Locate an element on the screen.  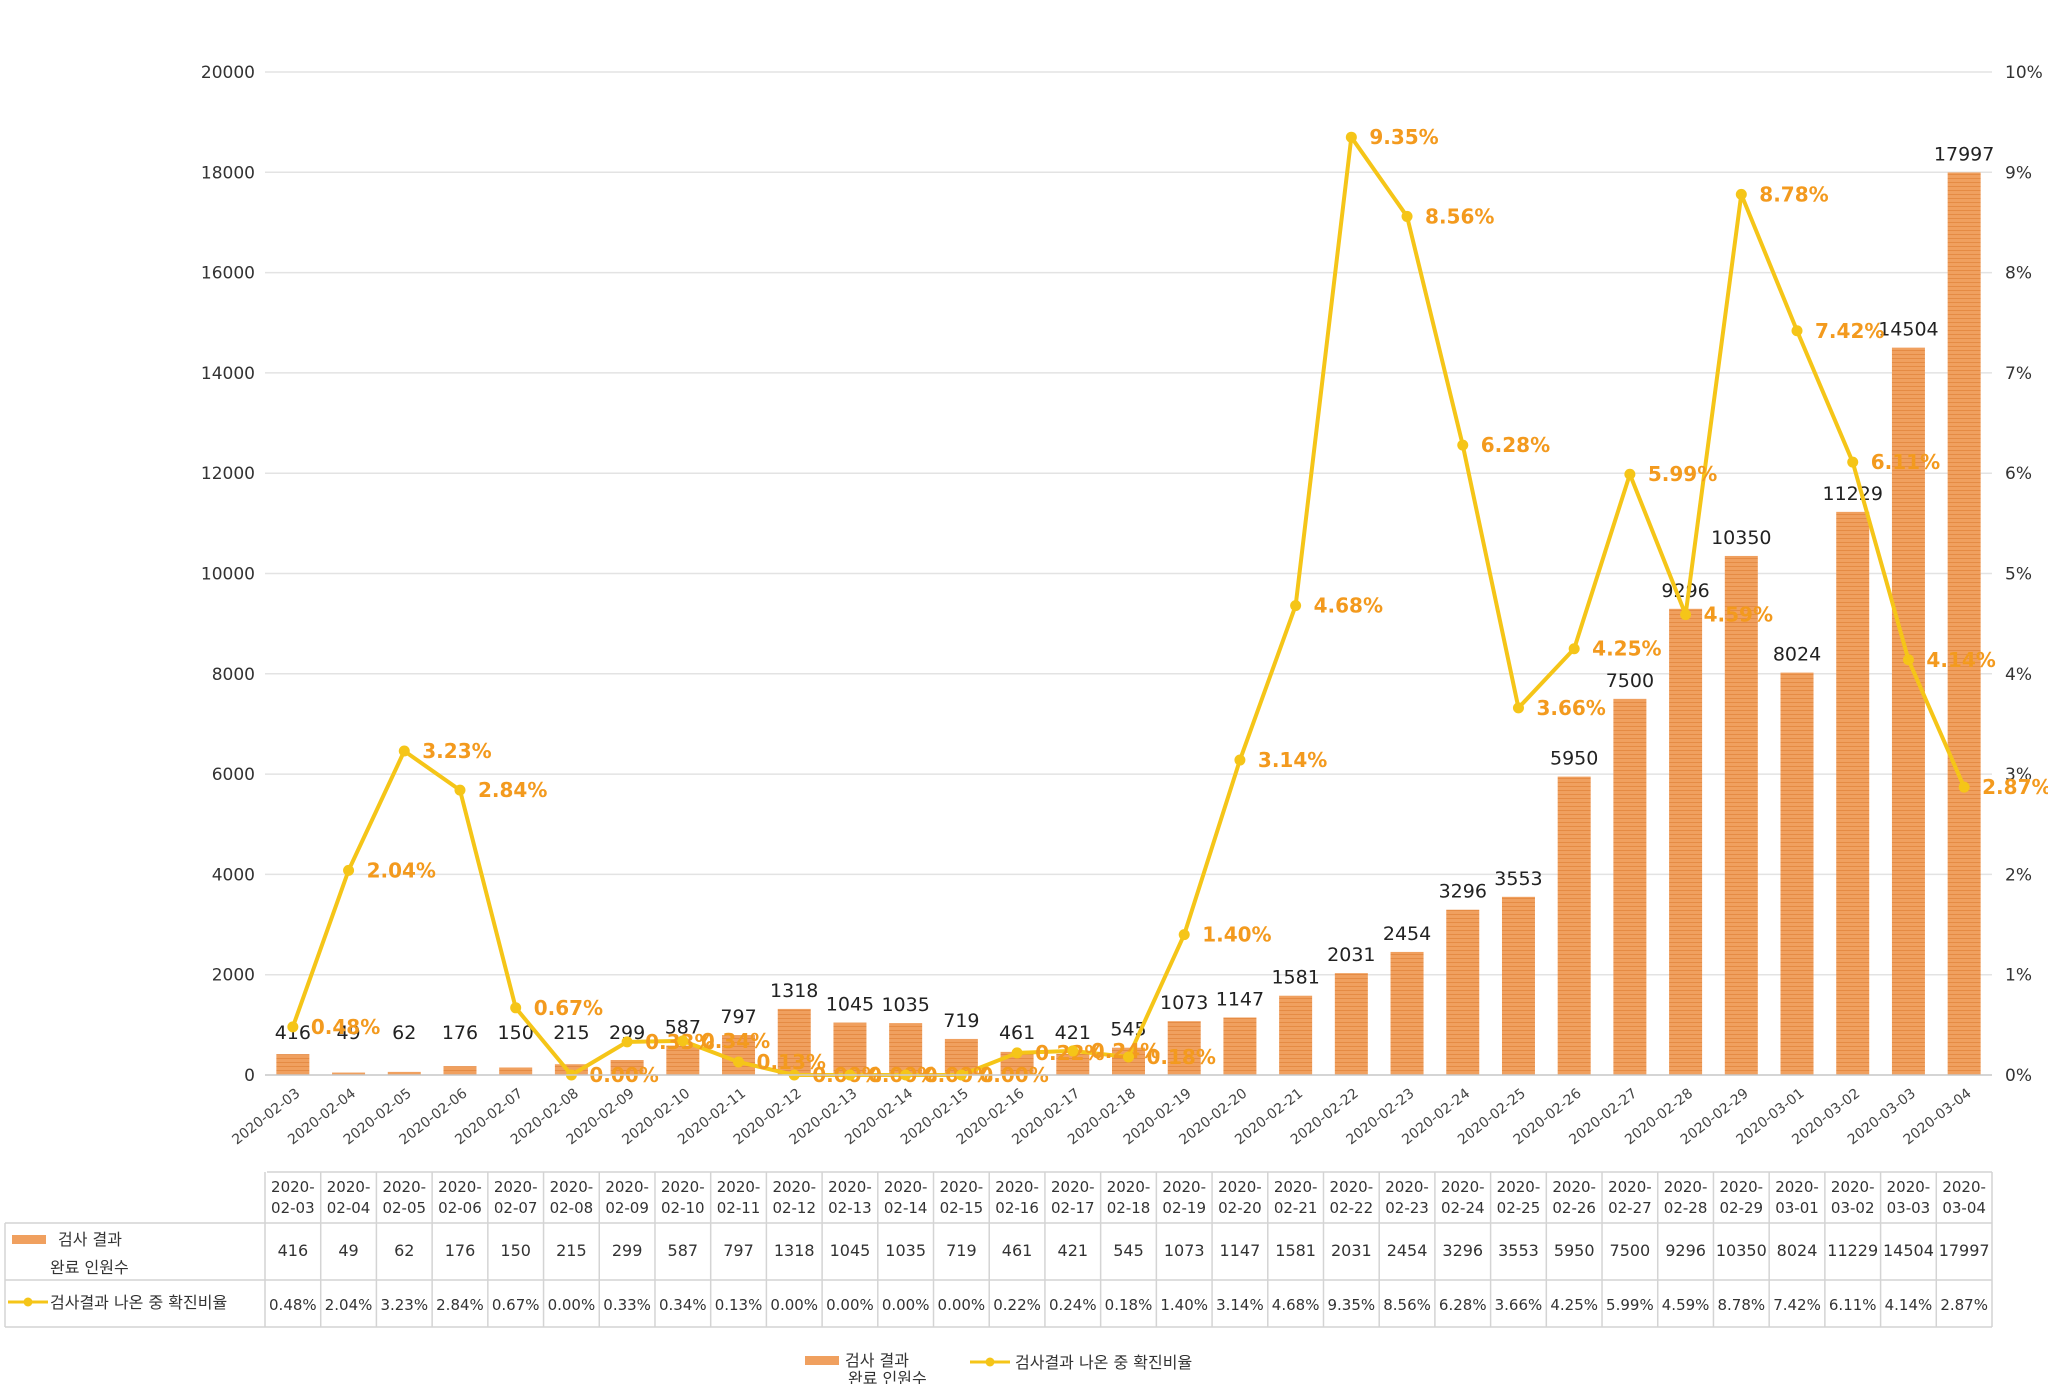
y-right-tick-label: 7% is located at coordinates (2018, 374).